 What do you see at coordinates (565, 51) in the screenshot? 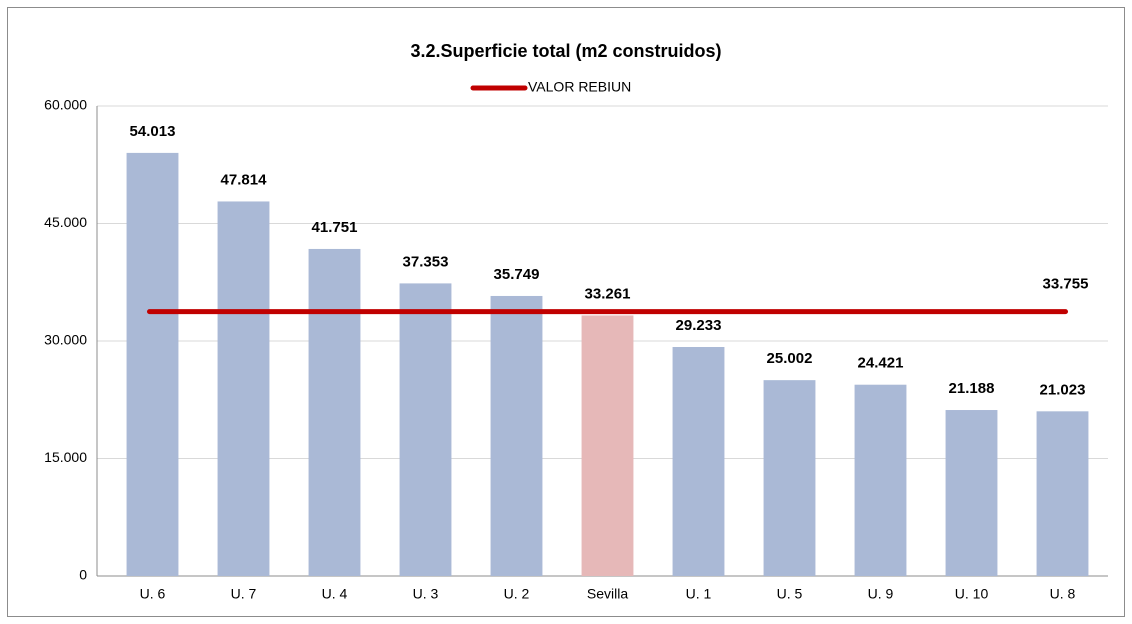
I see `chart-title: 3.2.Superficie total (m2 construidos)` at bounding box center [565, 51].